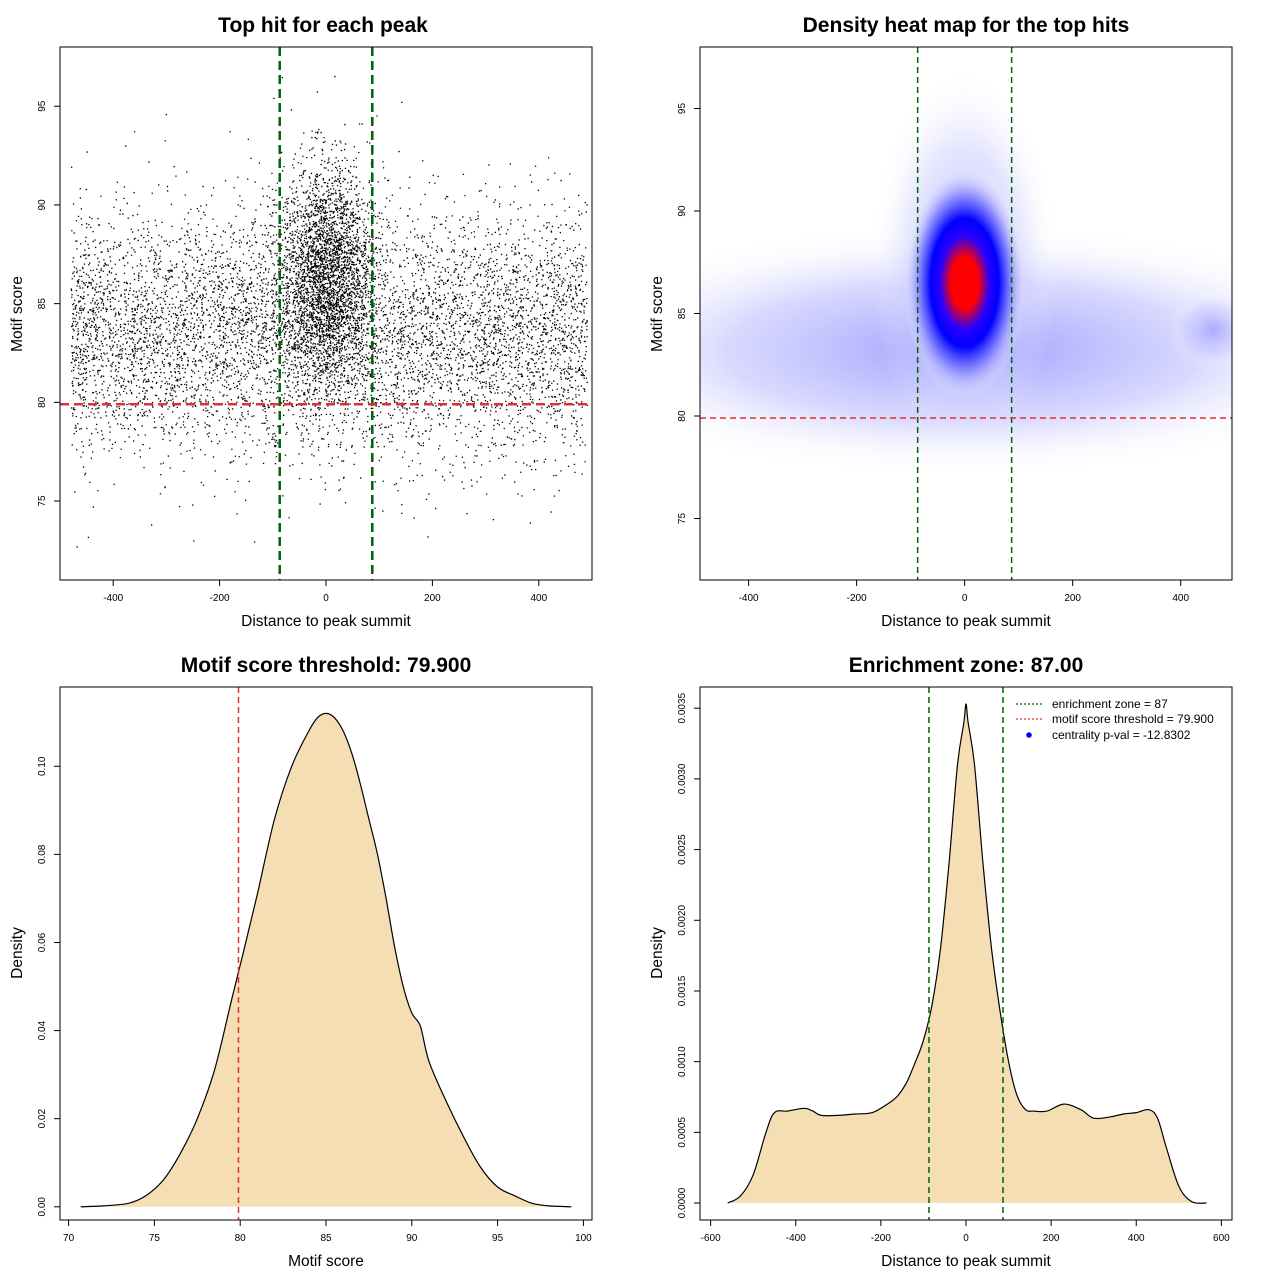 This screenshot has width=1280, height=1280. What do you see at coordinates (323, 25) in the screenshot?
I see `scatter-title: Top hit for each peak` at bounding box center [323, 25].